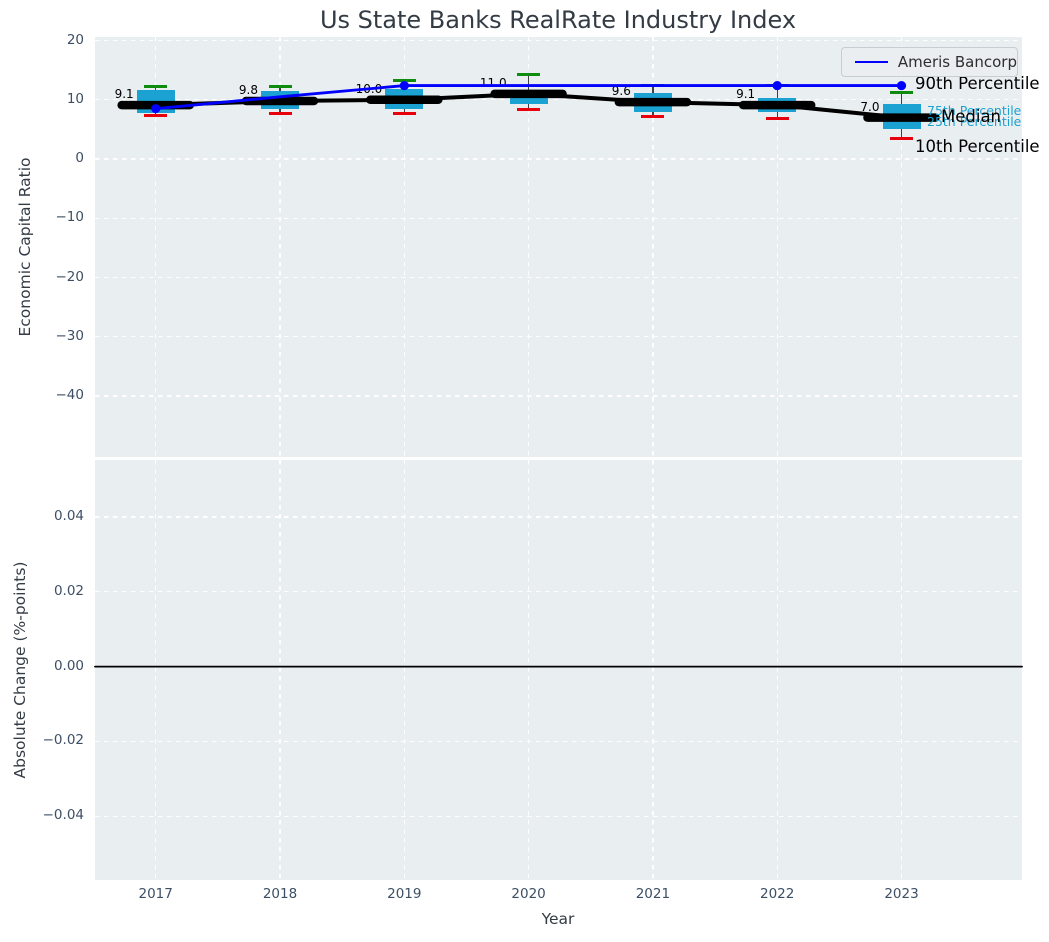 This screenshot has width=1049, height=942. Describe the element at coordinates (70, 394) in the screenshot. I see `top-ytick-label: −40` at that location.